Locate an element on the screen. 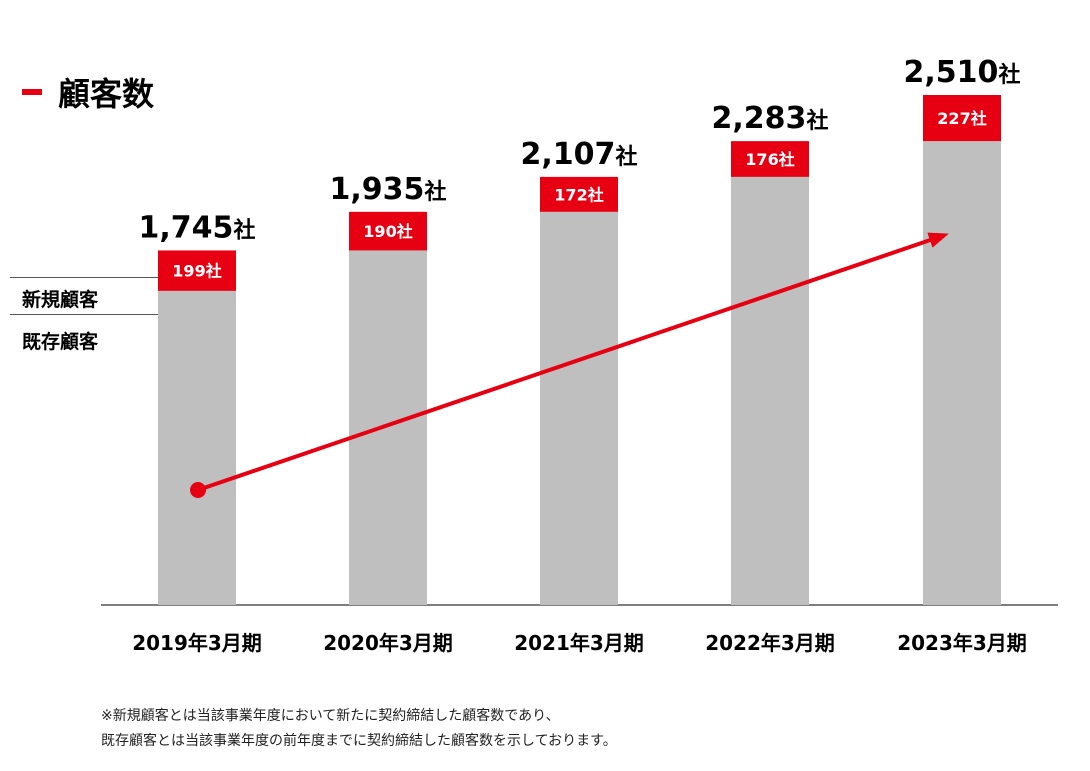 The height and width of the screenshot is (771, 1090). total-label: 2,283社 is located at coordinates (770, 118).